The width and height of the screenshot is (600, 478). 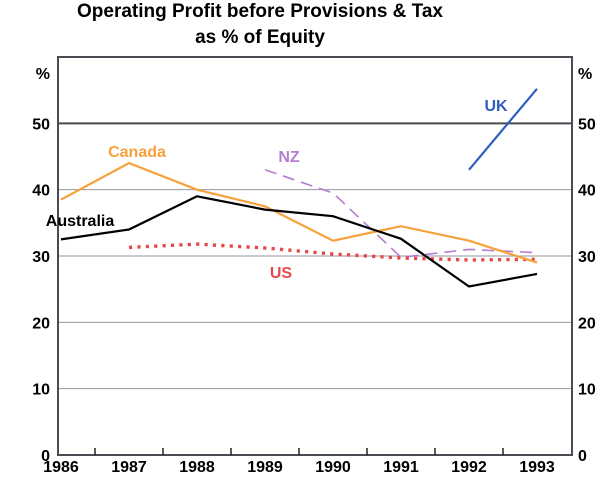 What do you see at coordinates (333, 252) in the screenshot?
I see `series-line-us` at bounding box center [333, 252].